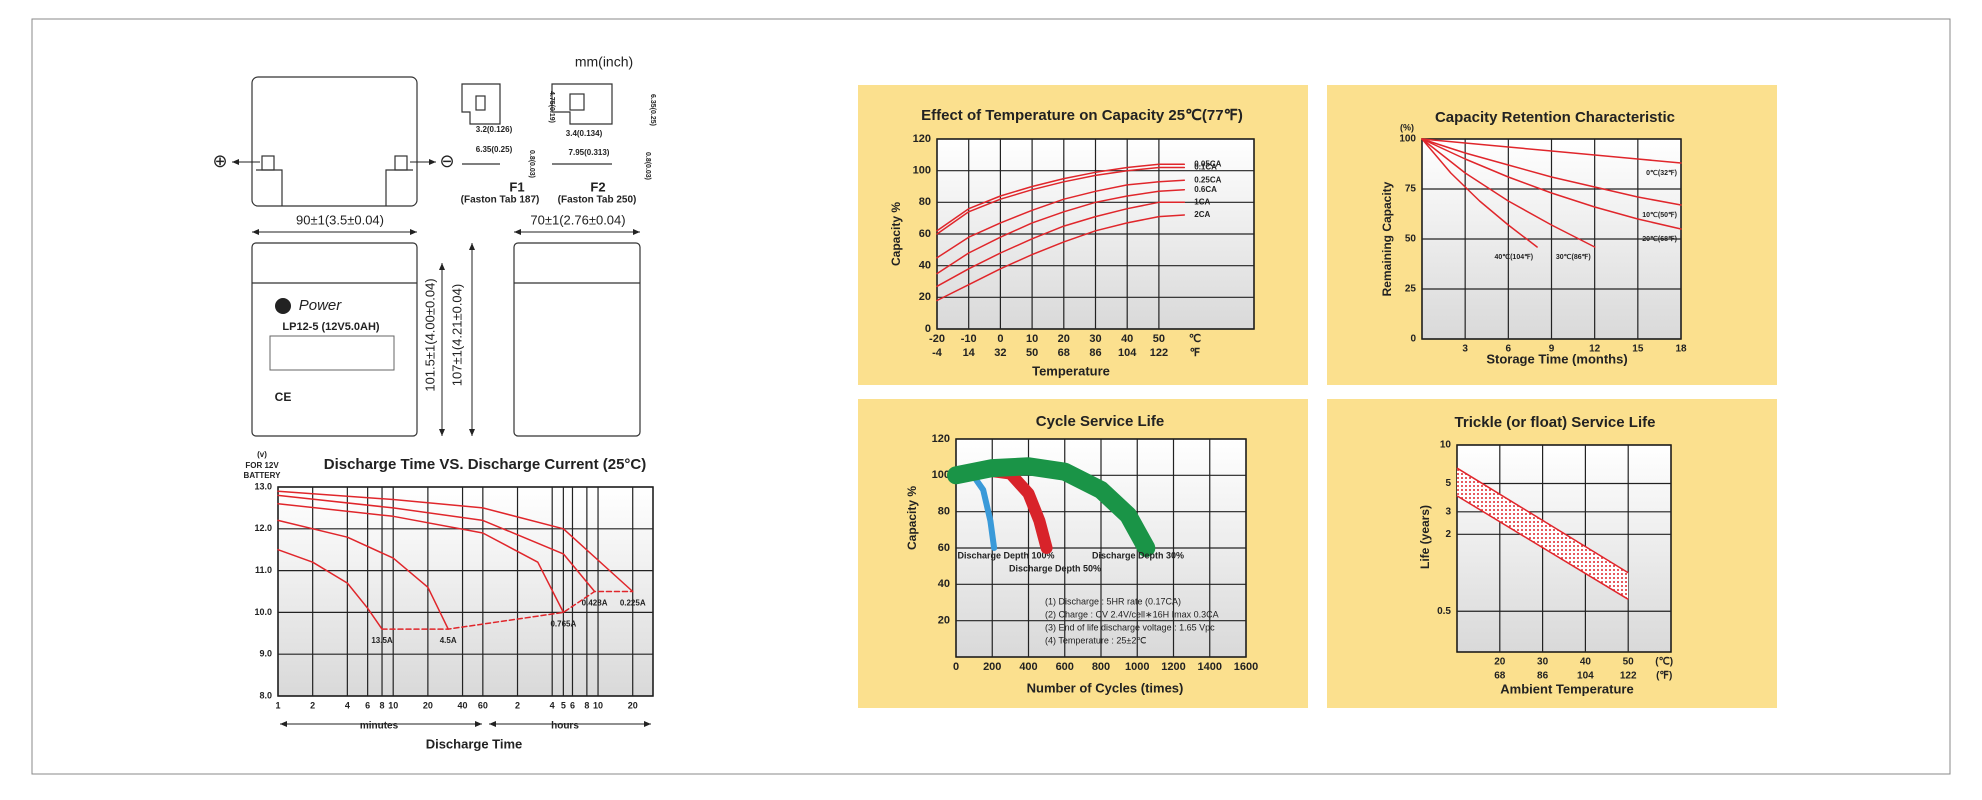 This screenshot has height=800, width=1982. Describe the element at coordinates (1513, 257) in the screenshot. I see `series-label: 40℃(104℉)` at that location.